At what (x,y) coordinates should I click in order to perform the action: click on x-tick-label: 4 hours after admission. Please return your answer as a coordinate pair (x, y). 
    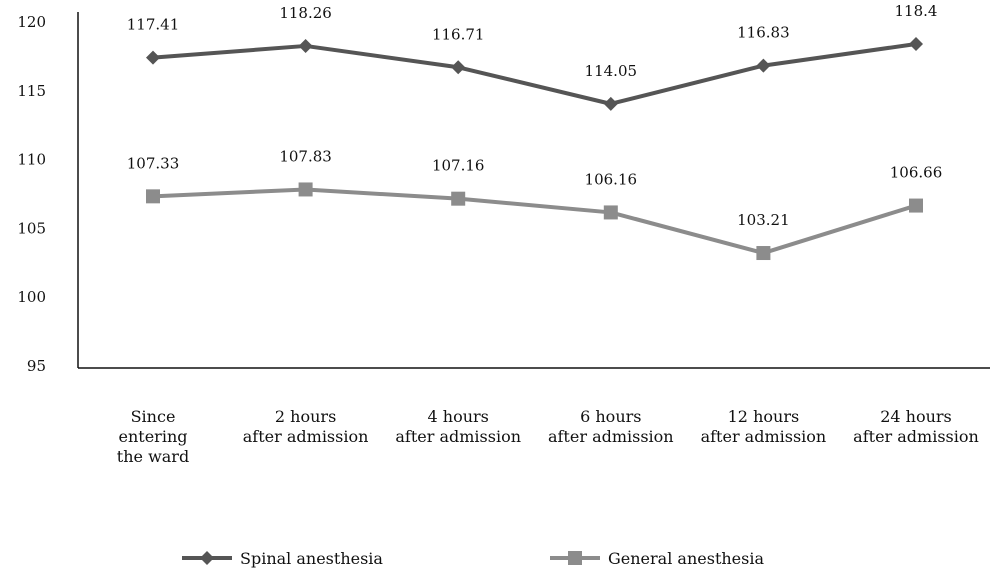
    Looking at the image, I should click on (458, 426).